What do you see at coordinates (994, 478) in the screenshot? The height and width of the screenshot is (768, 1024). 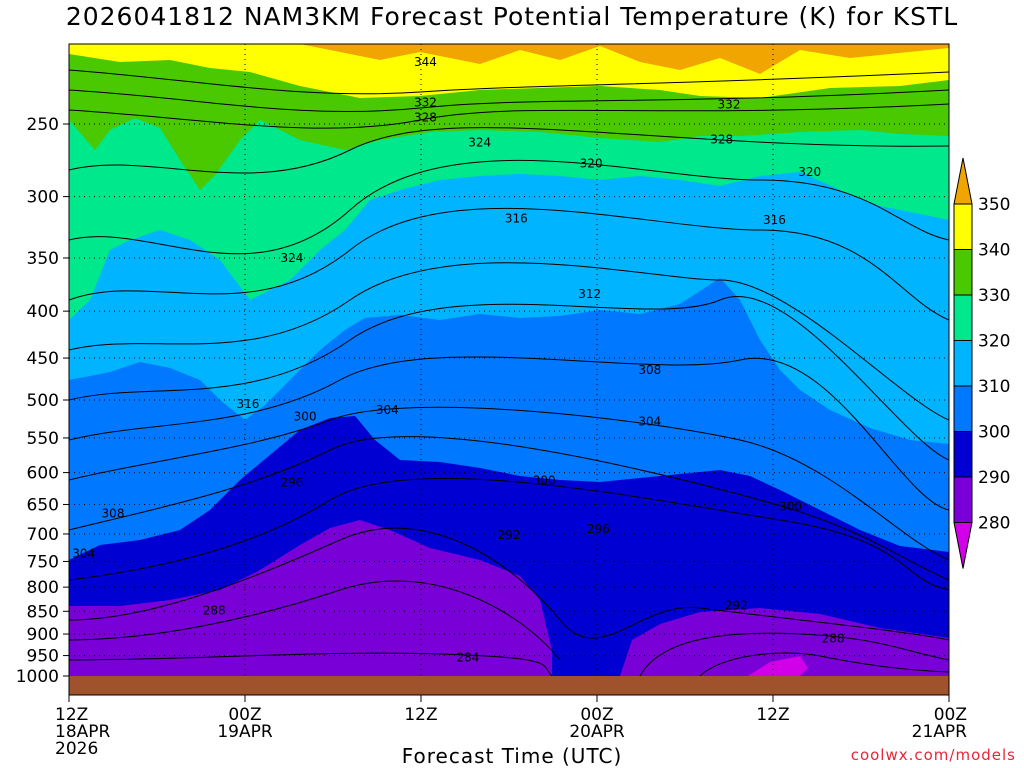 I see `colorbar-label: 290` at bounding box center [994, 478].